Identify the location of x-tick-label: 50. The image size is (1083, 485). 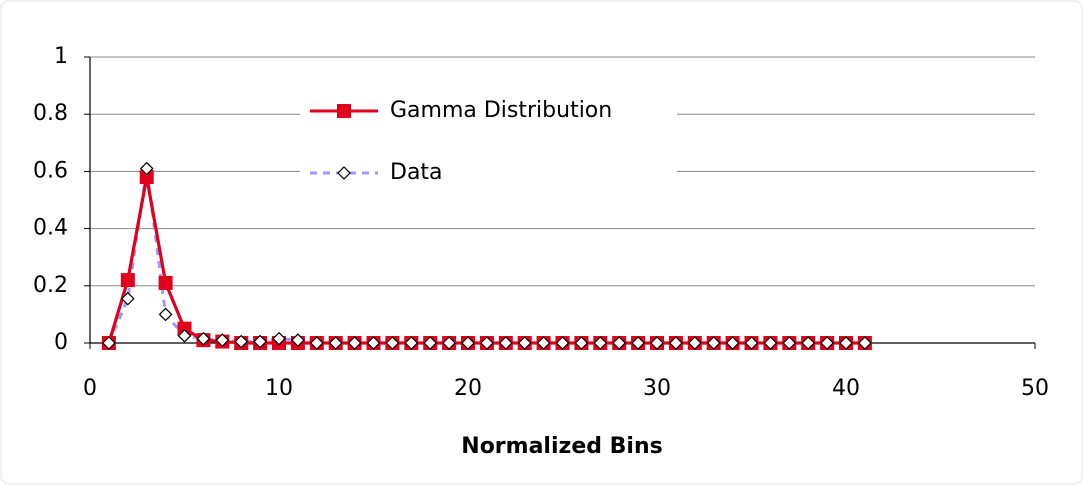
(1035, 388).